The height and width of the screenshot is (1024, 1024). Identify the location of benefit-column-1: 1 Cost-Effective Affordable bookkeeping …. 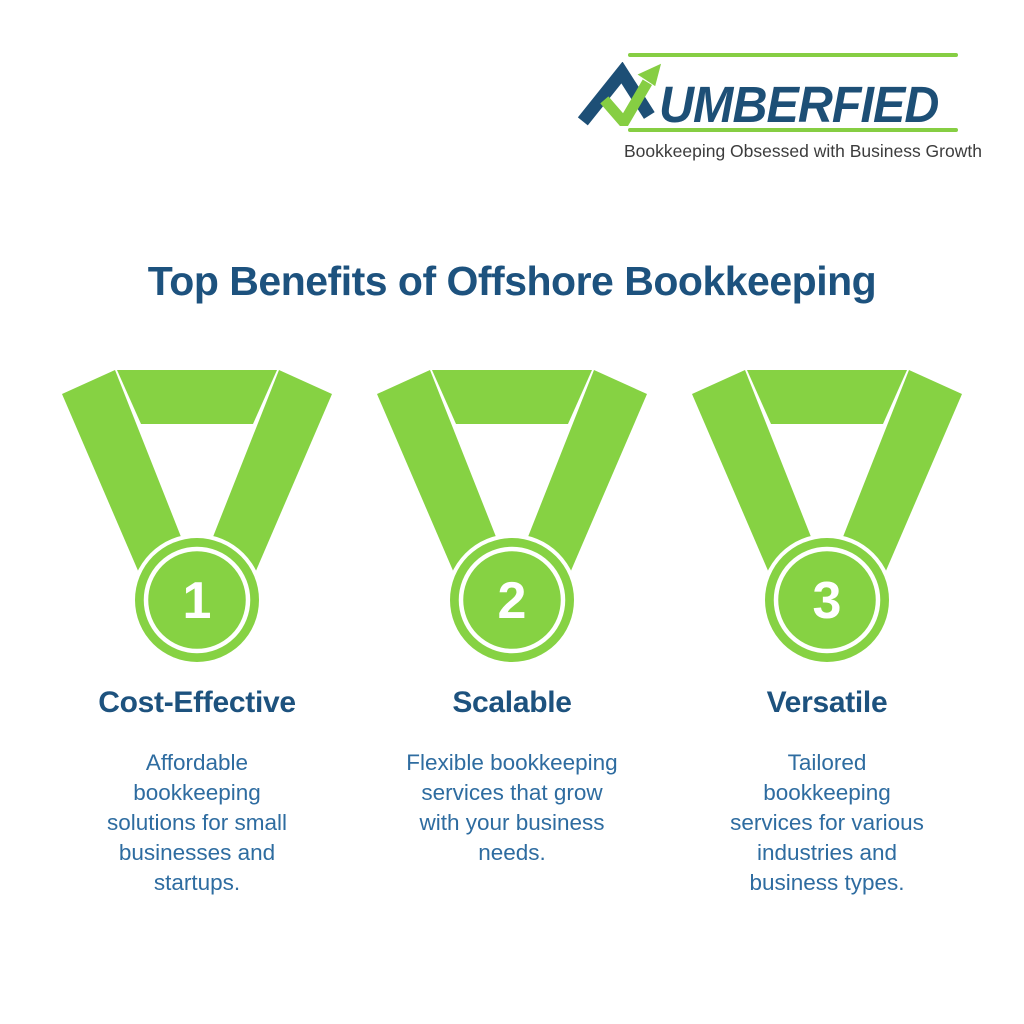
(197, 630).